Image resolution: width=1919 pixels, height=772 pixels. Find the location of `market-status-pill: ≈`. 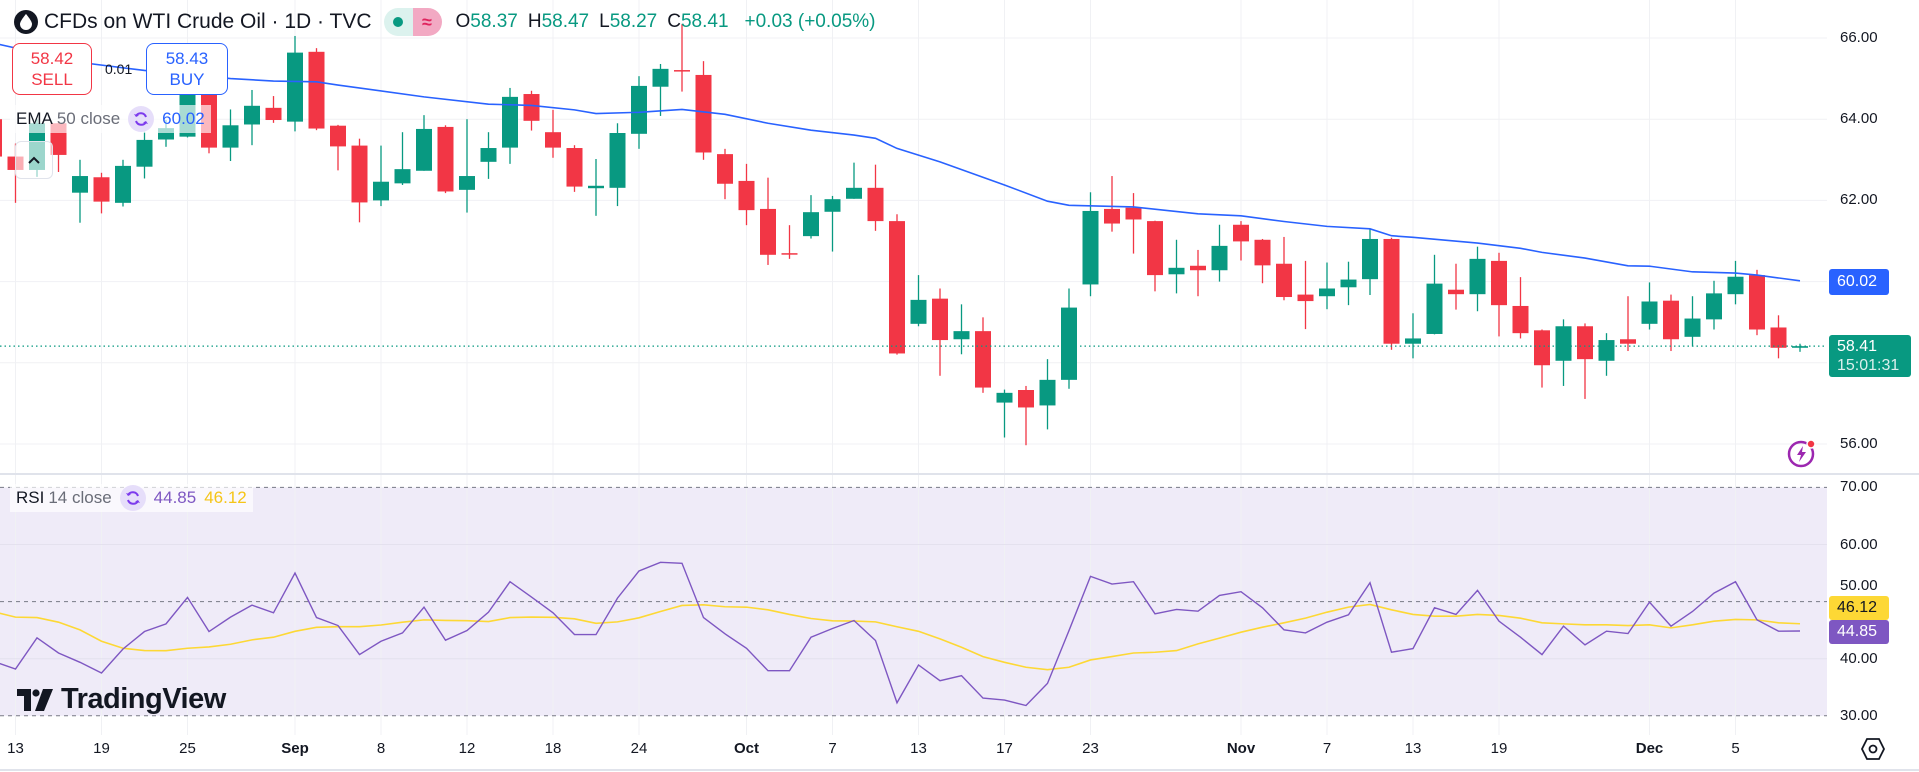

market-status-pill: ≈ is located at coordinates (412, 22).